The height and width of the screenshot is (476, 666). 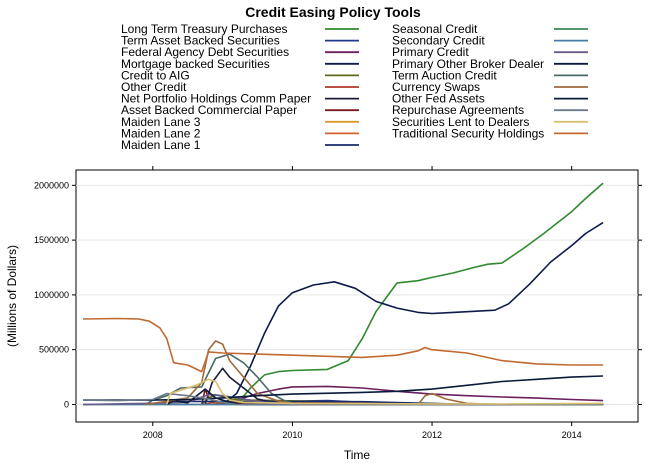 What do you see at coordinates (205, 52) in the screenshot?
I see `legend-label: Federal Agency Debt Securities` at bounding box center [205, 52].